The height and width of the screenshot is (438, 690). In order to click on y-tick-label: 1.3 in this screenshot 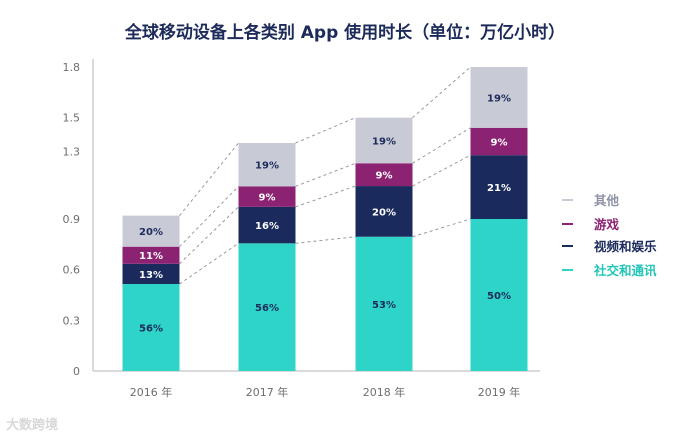, I will do `click(72, 151)`.